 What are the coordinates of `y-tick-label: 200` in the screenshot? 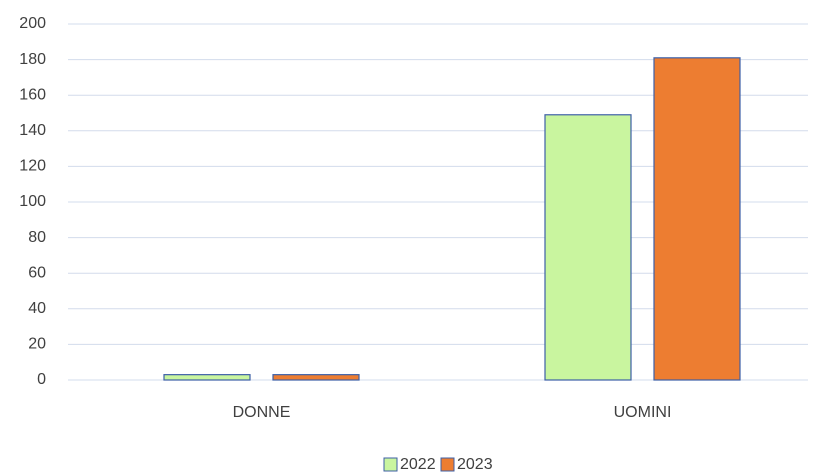 It's located at (32, 23).